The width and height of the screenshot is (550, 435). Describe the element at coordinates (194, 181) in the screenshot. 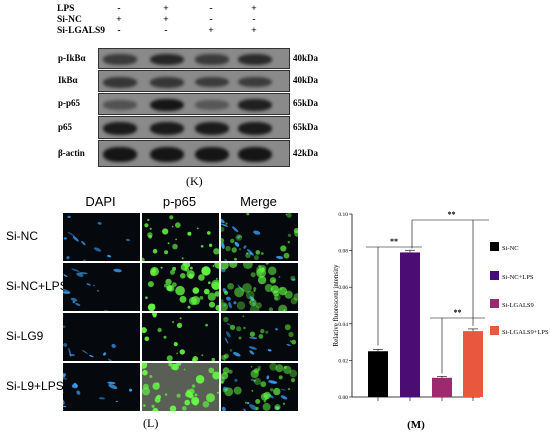

I see `caption-k: (K)` at that location.